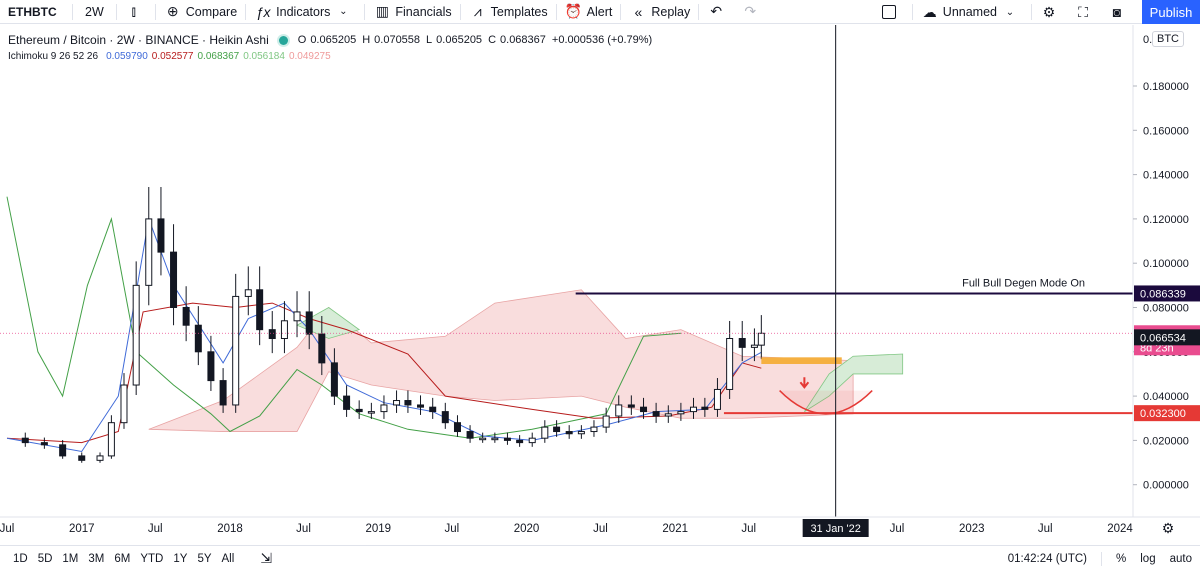 This screenshot has width=1200, height=572. I want to click on range-button-5y: 5Y, so click(204, 558).